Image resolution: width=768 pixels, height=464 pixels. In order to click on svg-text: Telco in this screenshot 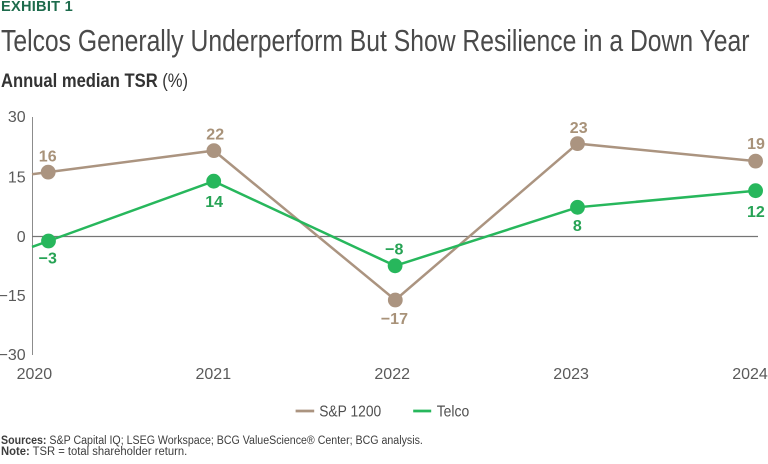, I will do `click(453, 412)`.